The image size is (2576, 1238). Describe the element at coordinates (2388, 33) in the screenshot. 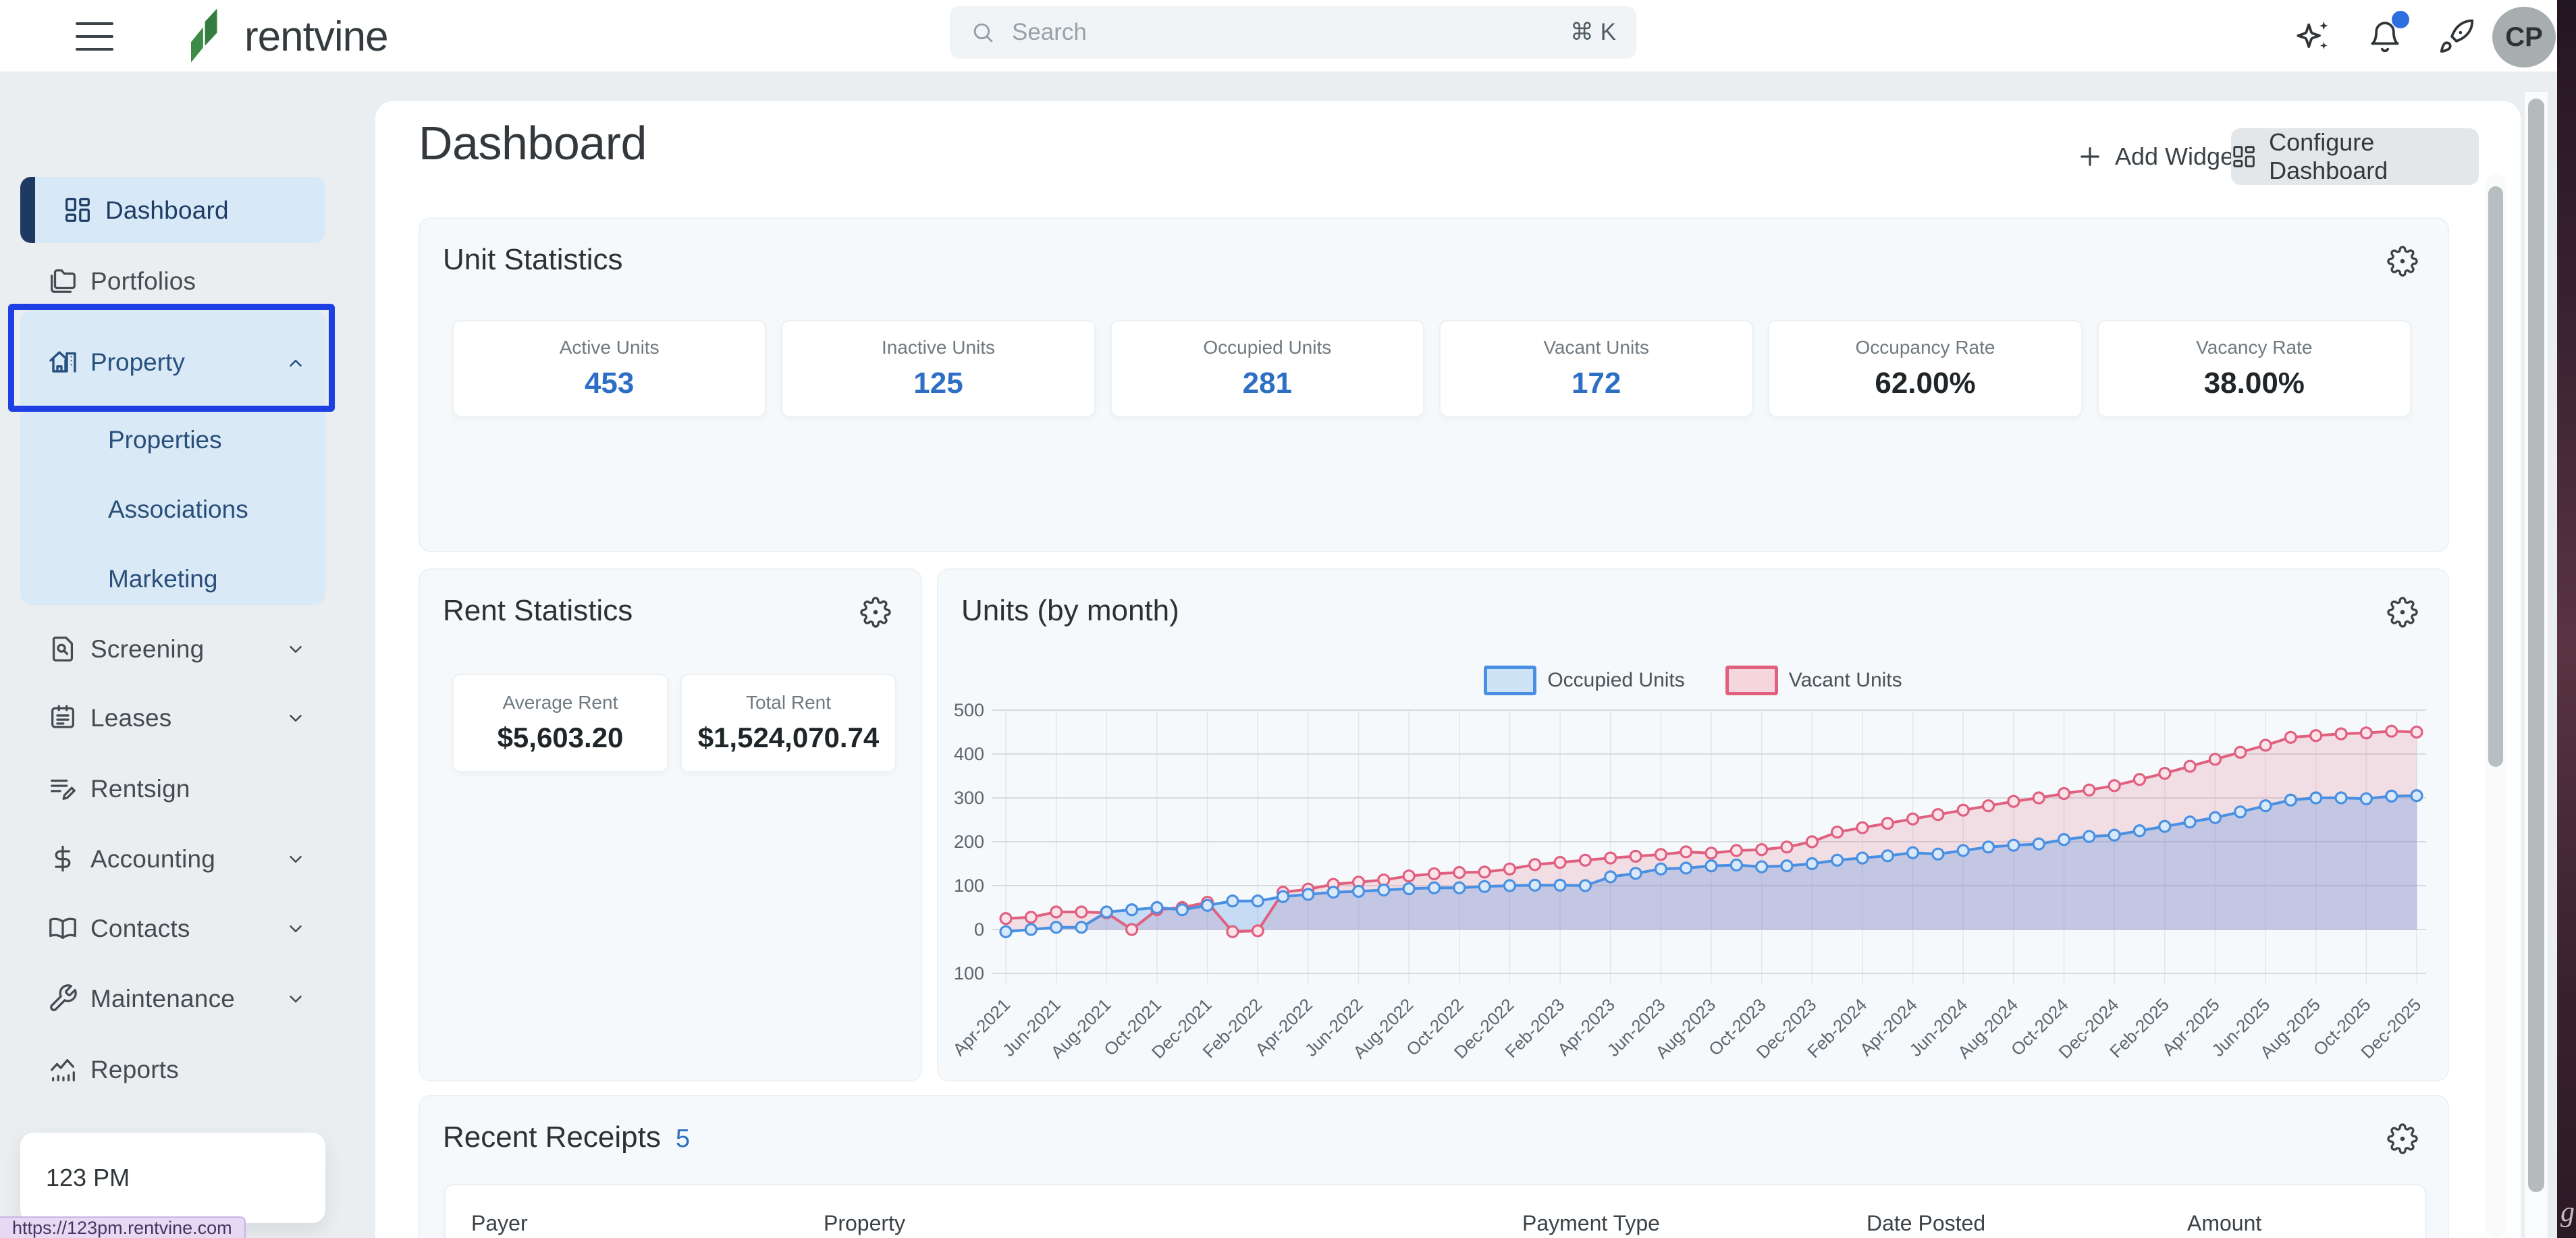

I see `notifications-bell-icon` at that location.